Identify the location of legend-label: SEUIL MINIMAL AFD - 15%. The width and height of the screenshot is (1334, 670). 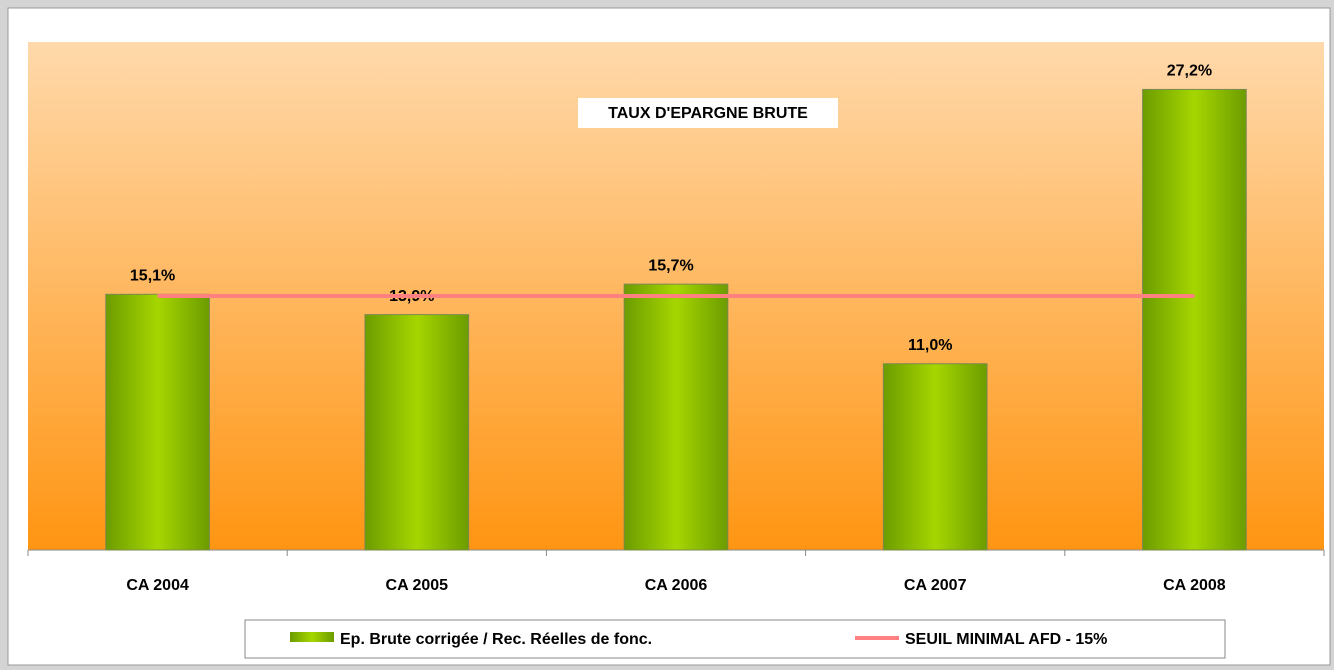
(1006, 639).